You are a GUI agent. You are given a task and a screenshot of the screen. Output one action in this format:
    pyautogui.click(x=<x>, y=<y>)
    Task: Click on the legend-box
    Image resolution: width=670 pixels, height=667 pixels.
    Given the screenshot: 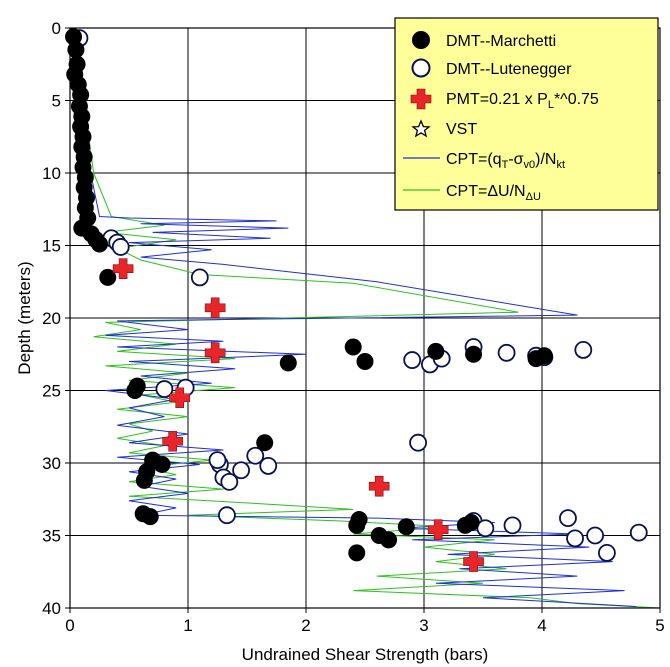 What is the action you would take?
    pyautogui.click(x=526, y=114)
    